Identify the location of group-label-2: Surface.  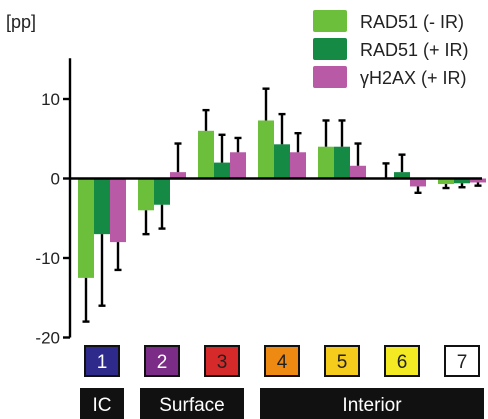
(191, 405).